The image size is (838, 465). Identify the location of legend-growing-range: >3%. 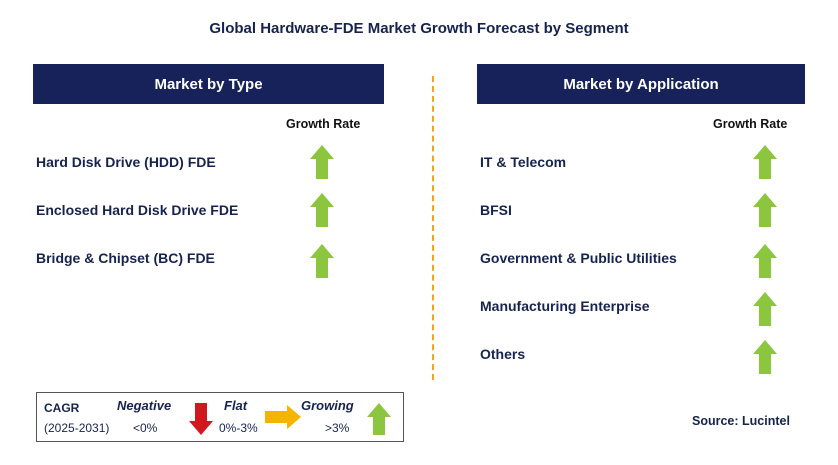
(337, 428).